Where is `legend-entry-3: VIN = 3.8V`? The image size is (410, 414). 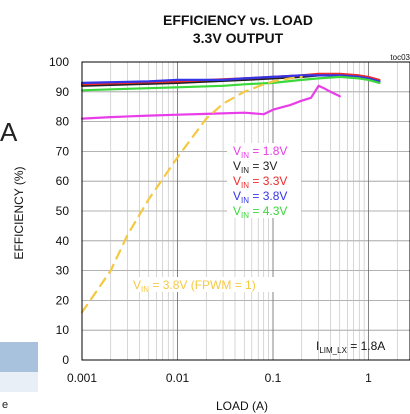 legend-entry-3: VIN = 3.8V is located at coordinates (260, 197).